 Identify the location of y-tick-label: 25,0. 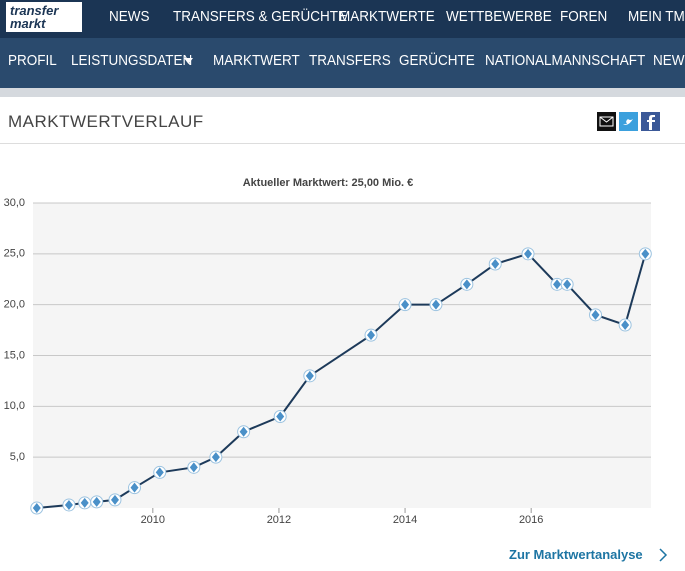
(14, 254).